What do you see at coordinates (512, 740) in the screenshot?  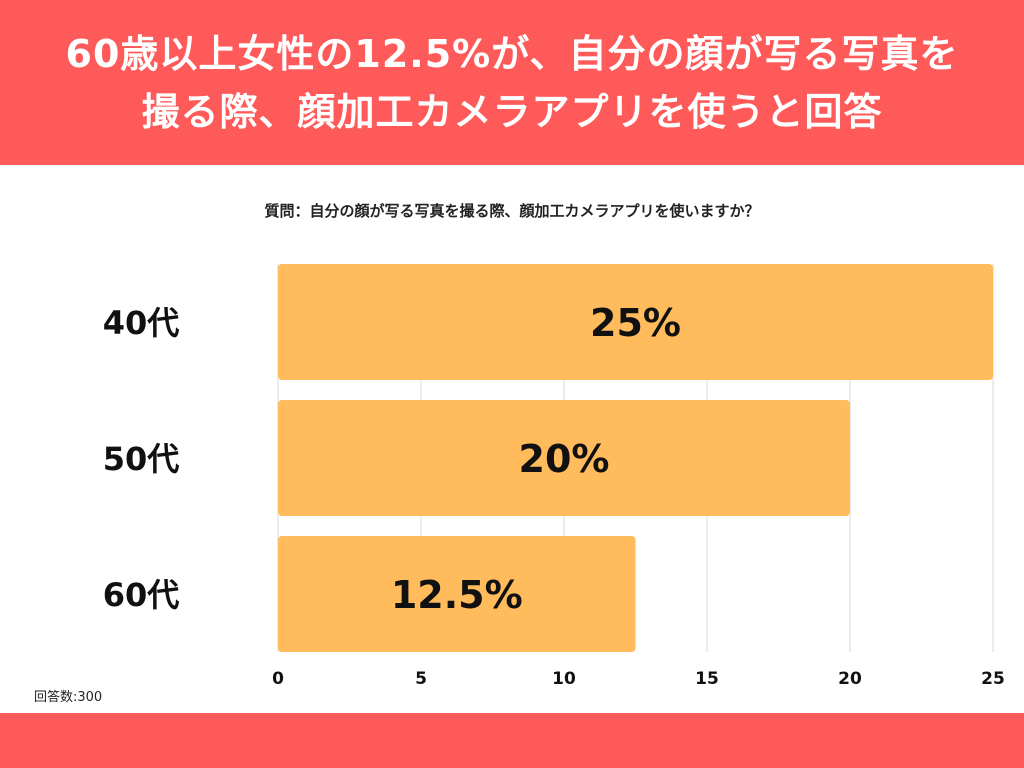 I see `footer-banner` at bounding box center [512, 740].